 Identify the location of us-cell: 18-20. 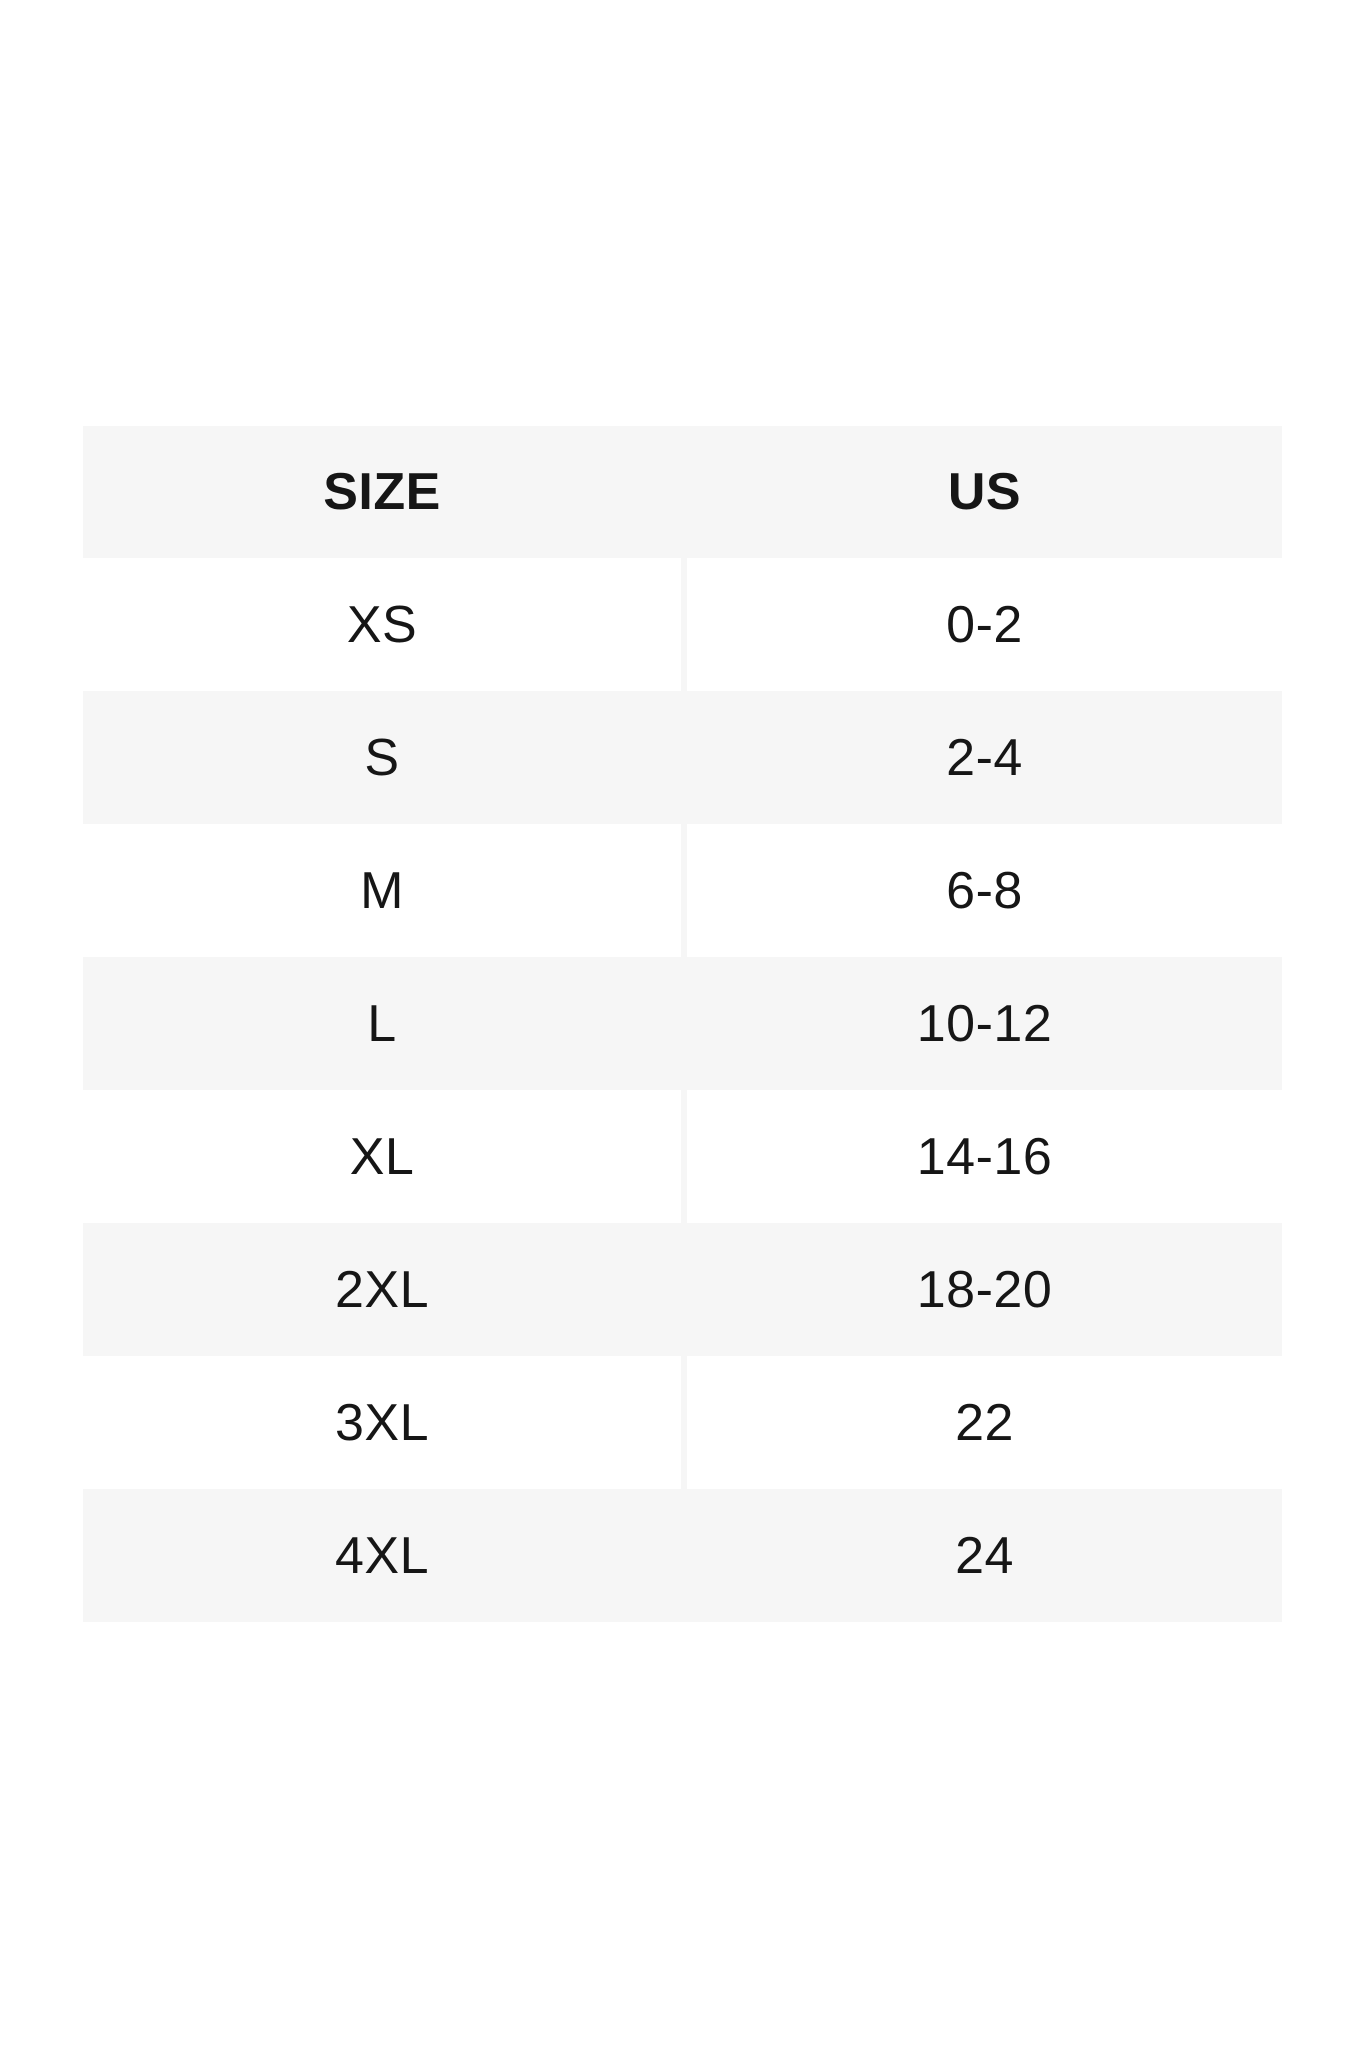
(981, 1289).